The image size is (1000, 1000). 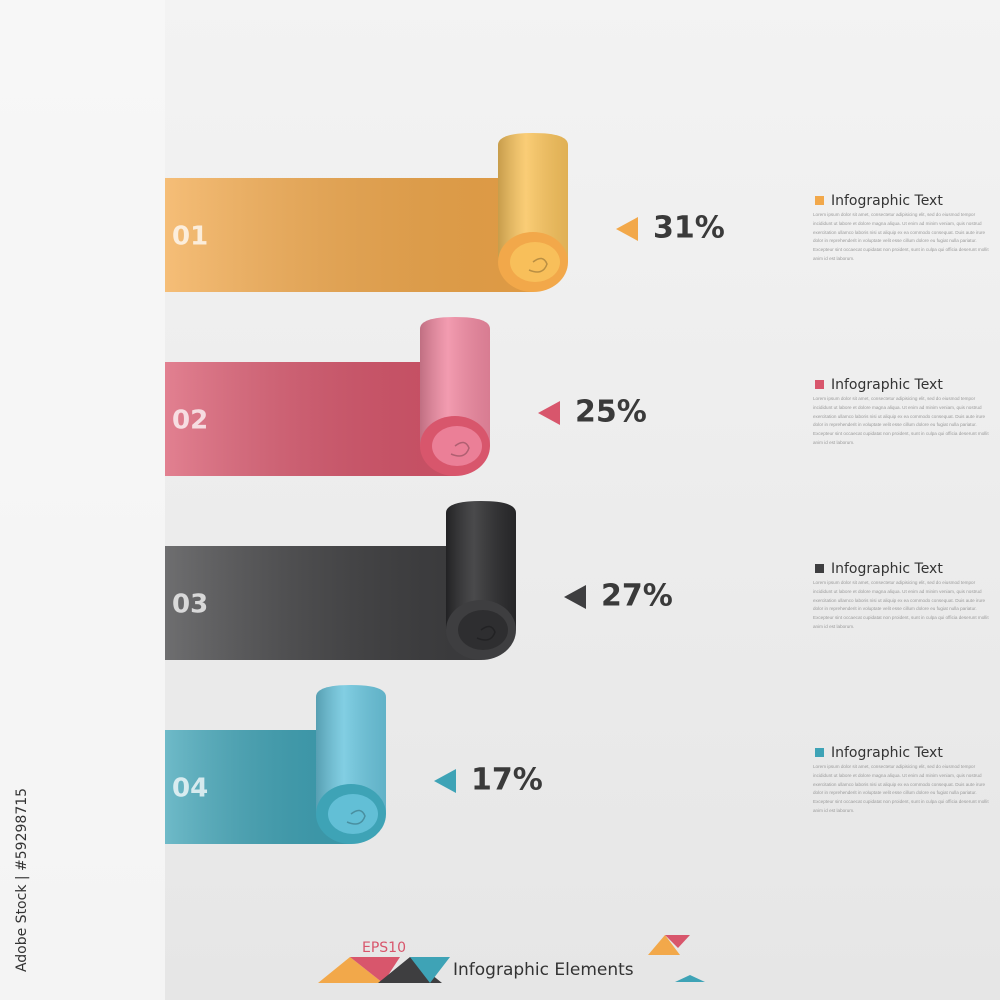 What do you see at coordinates (190, 605) in the screenshot?
I see `bar-number: 03` at bounding box center [190, 605].